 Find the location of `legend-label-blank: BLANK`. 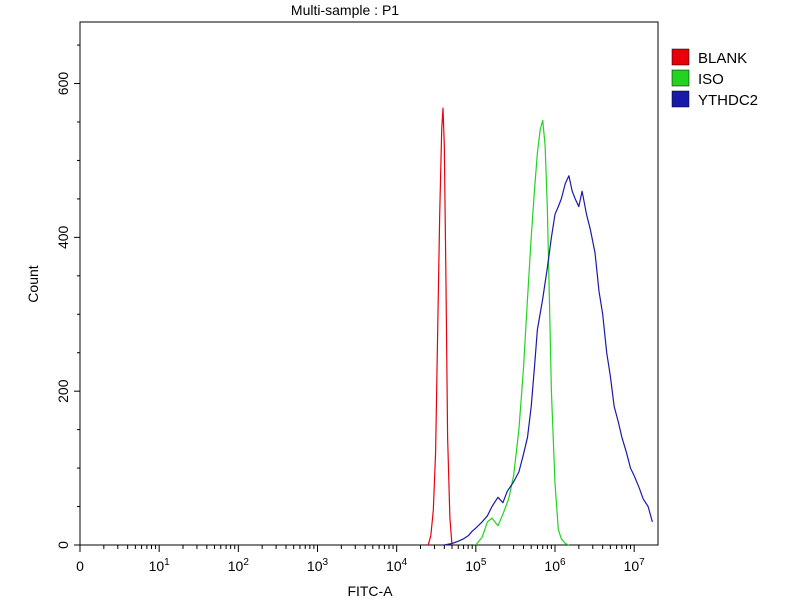

legend-label-blank: BLANK is located at coordinates (722, 58).